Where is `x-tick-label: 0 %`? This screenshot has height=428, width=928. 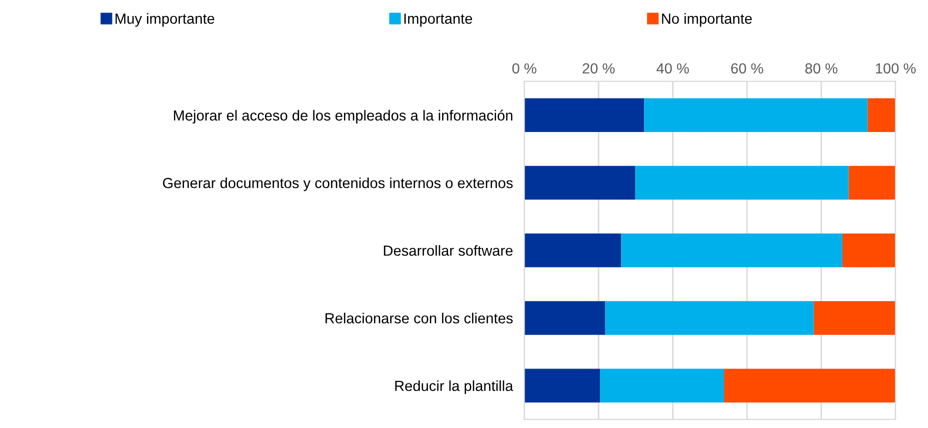 x-tick-label: 0 % is located at coordinates (524, 68).